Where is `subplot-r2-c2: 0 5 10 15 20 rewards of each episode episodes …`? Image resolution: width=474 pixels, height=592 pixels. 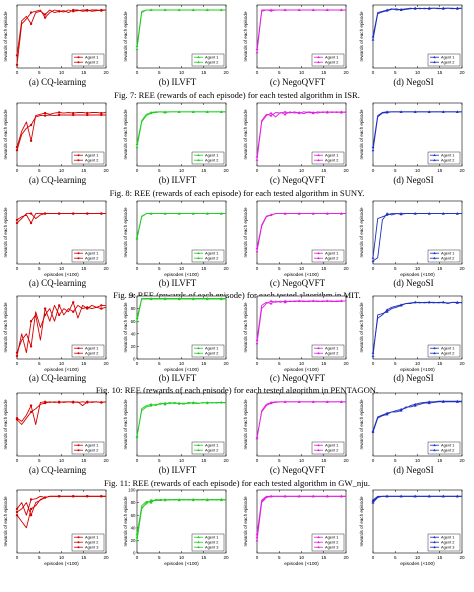 subplot-r2-c2: 0 5 10 15 20 rewards of each episode episodes … is located at coordinates (296, 244).